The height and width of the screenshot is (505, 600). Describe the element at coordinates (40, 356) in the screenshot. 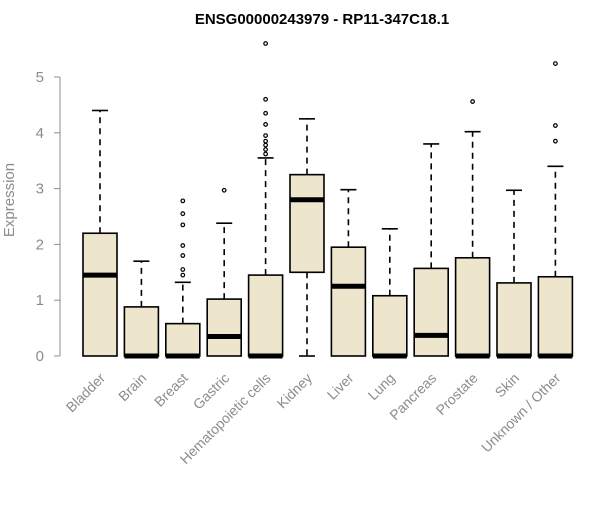

I see `y-tick-label: 0` at that location.